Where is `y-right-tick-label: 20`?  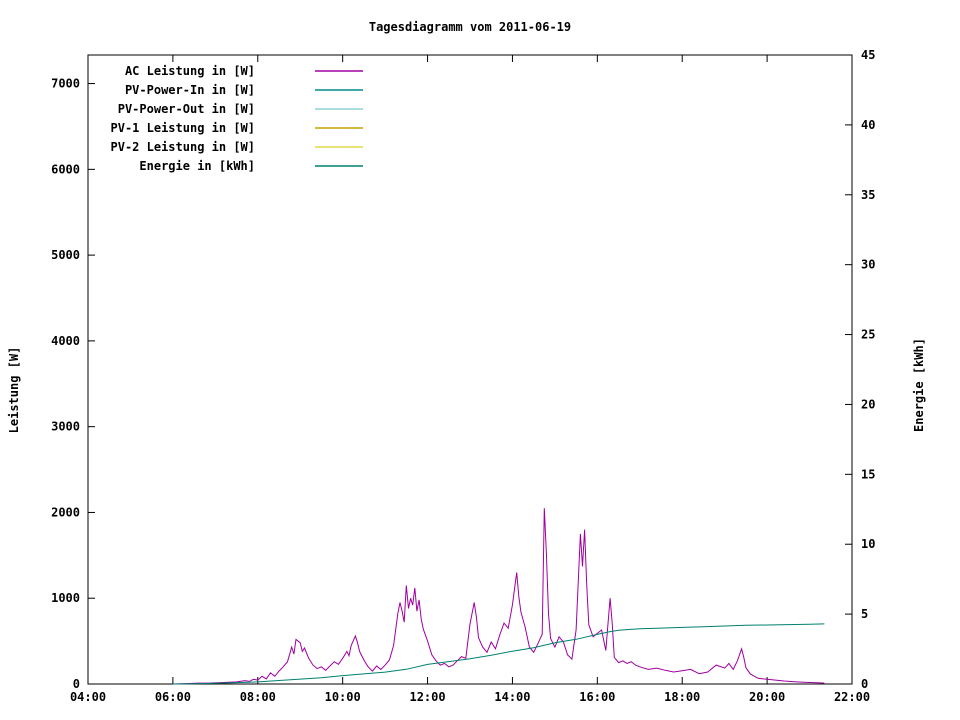 y-right-tick-label: 20 is located at coordinates (868, 404).